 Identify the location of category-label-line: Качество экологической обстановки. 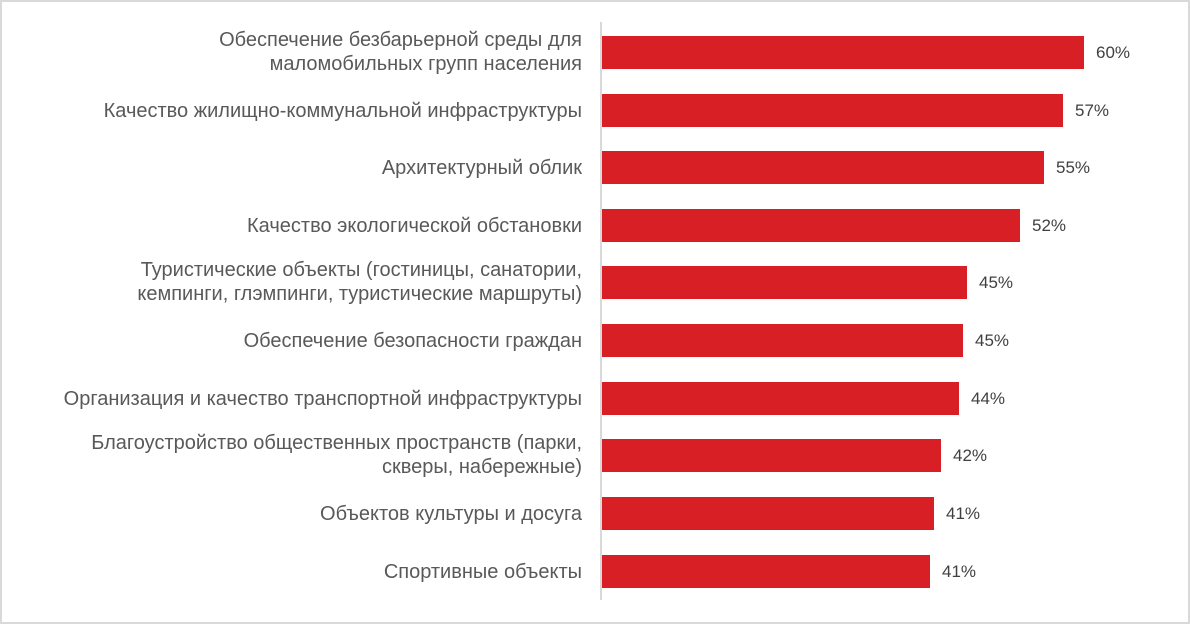
(414, 226).